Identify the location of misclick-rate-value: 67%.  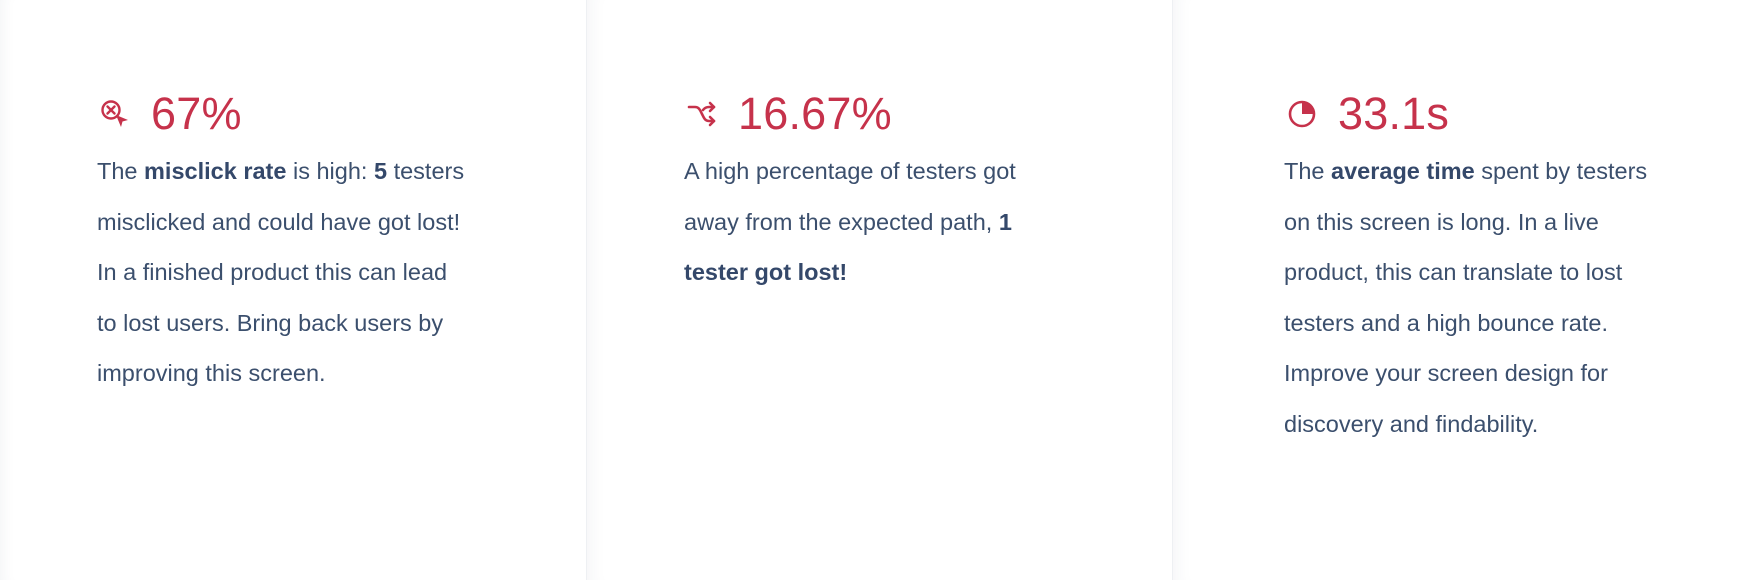
(196, 113).